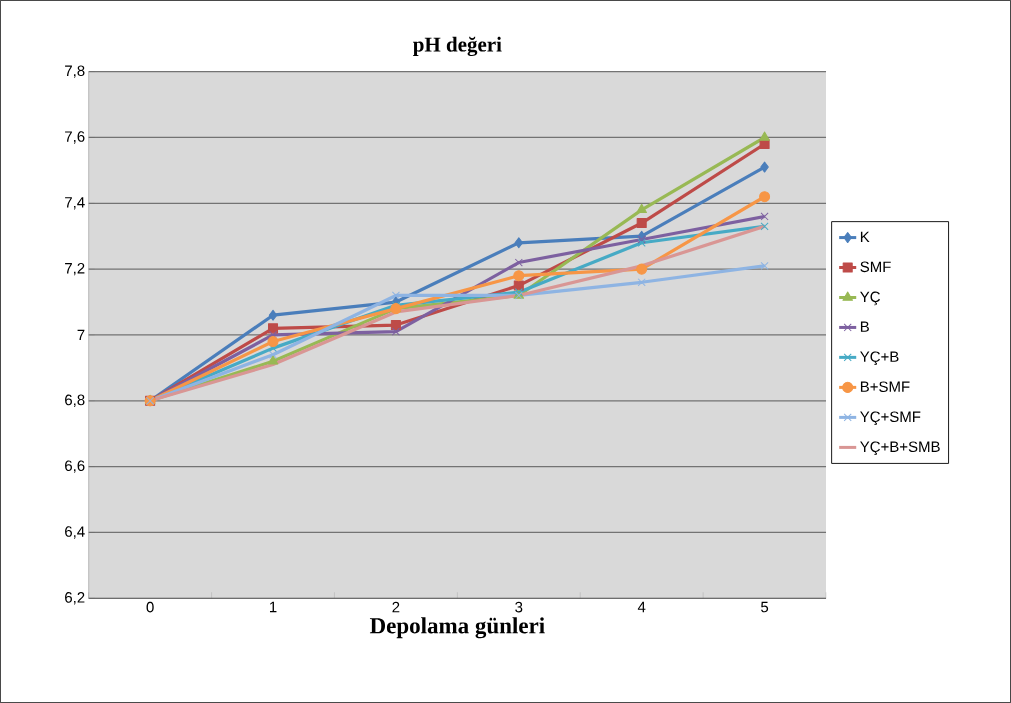 Image resolution: width=1011 pixels, height=703 pixels. What do you see at coordinates (273, 607) in the screenshot?
I see `x-tick-label: 1` at bounding box center [273, 607].